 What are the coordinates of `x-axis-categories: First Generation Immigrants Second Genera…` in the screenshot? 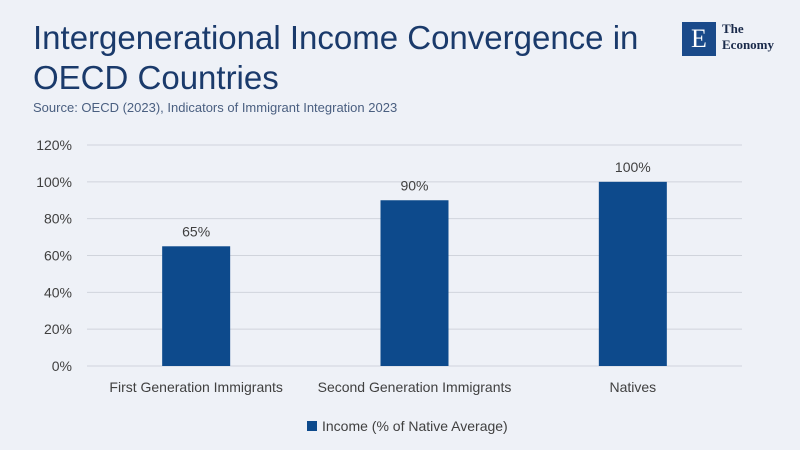 It's located at (382, 387).